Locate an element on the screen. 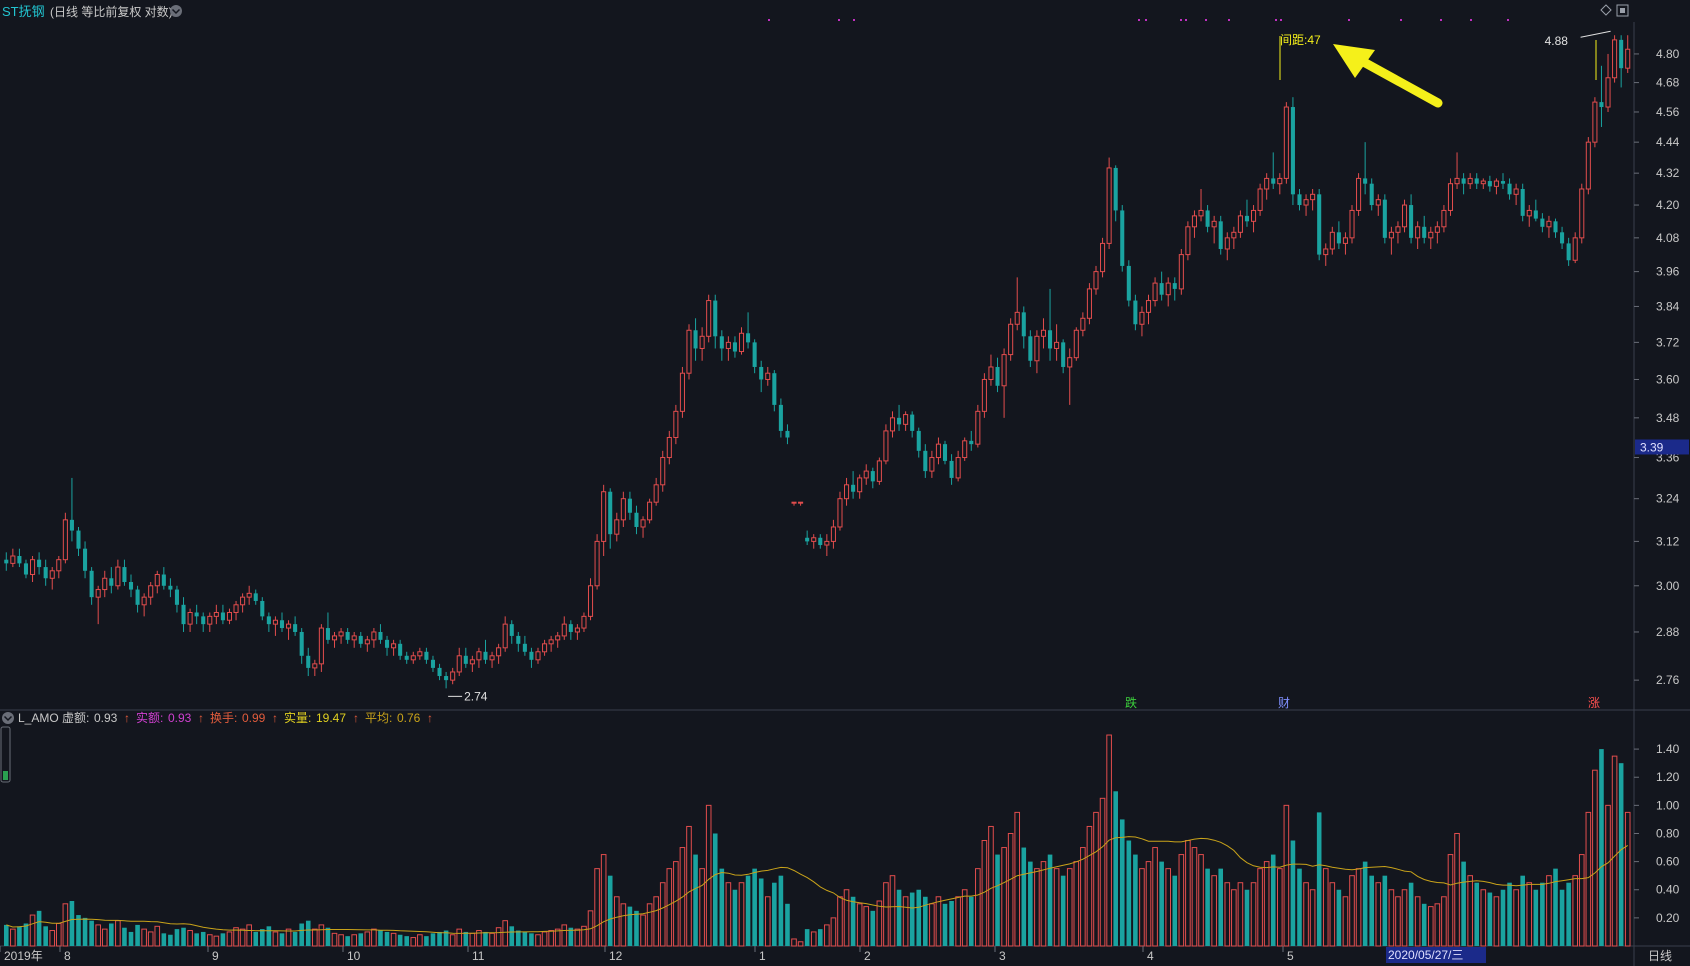 This screenshot has height=966, width=1690. arrow-head is located at coordinates (1354, 61).